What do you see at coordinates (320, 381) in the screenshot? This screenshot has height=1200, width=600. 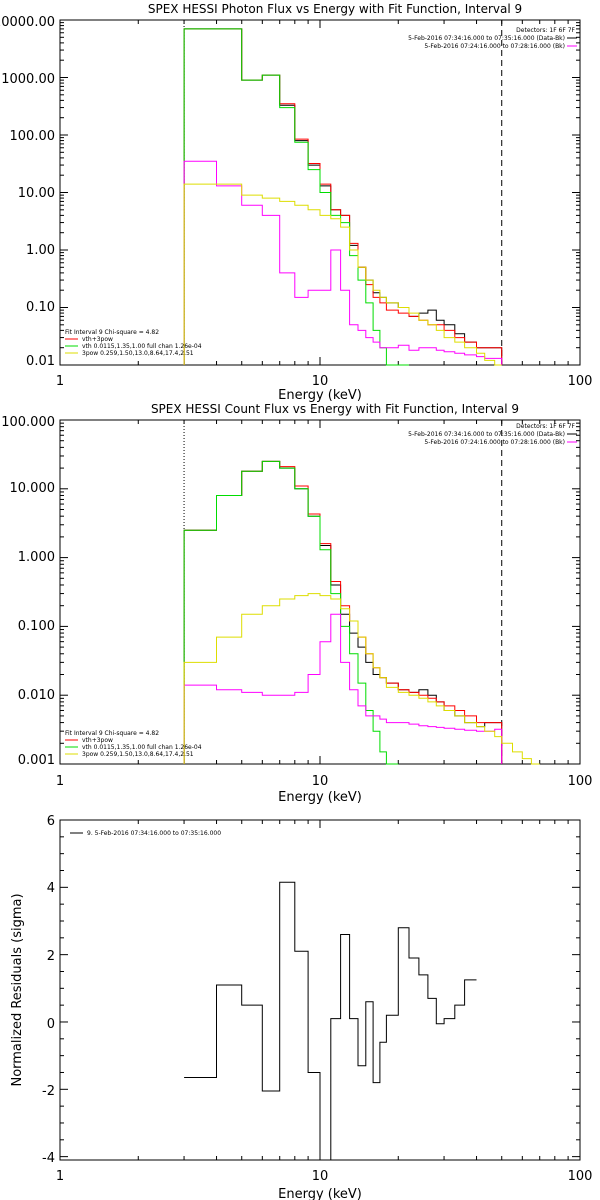 I see `panel1-xtick-label-1: 10` at bounding box center [320, 381].